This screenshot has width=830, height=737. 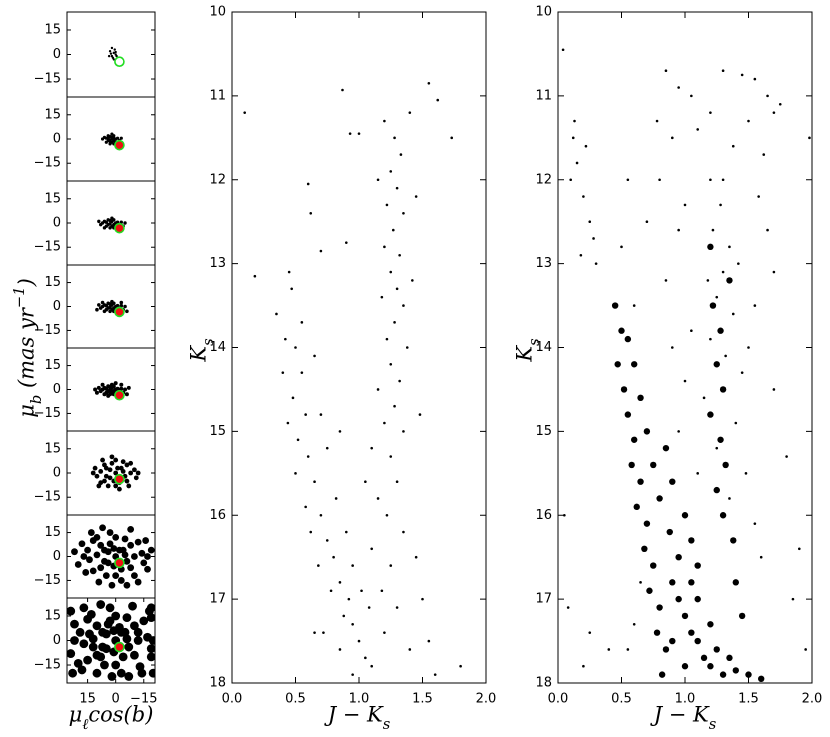 I want to click on y-tick-label: 17, so click(x=217, y=599).